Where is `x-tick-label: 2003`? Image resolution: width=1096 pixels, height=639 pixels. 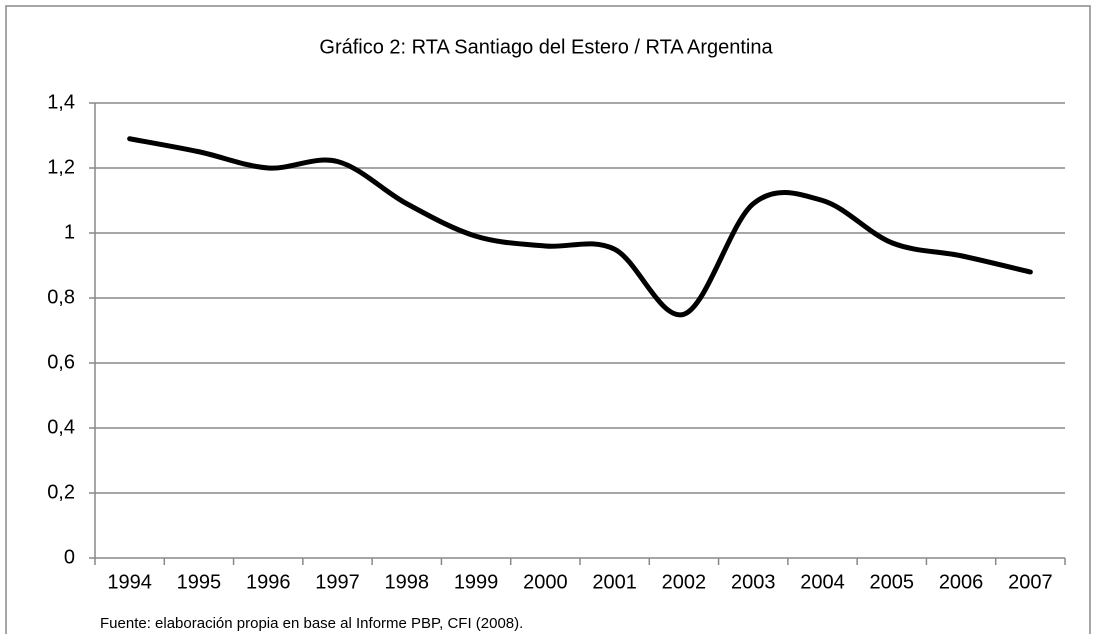 x-tick-label: 2003 is located at coordinates (753, 582).